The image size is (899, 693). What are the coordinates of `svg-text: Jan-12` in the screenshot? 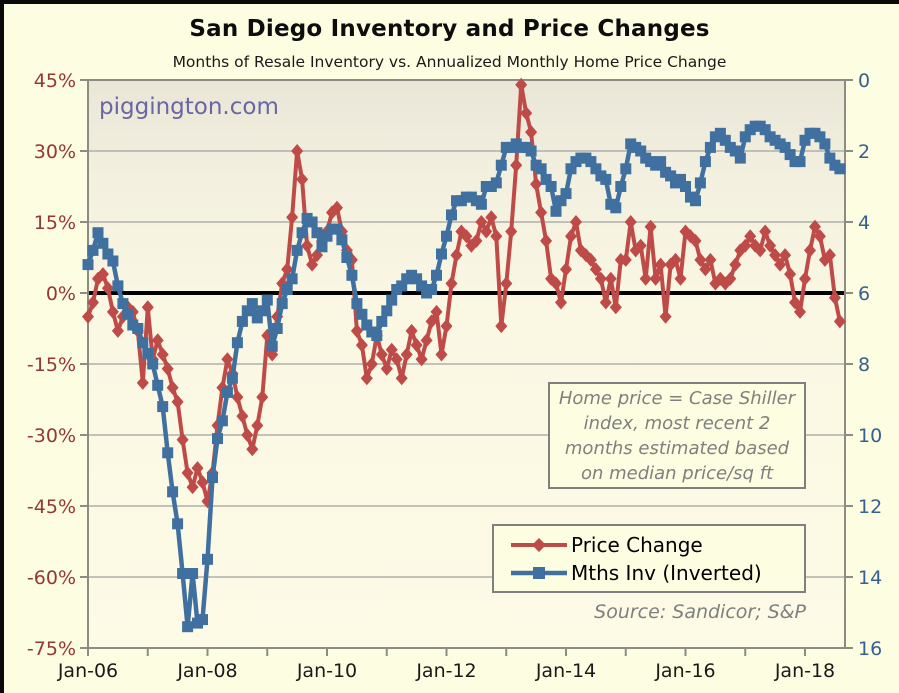 It's located at (445, 671).